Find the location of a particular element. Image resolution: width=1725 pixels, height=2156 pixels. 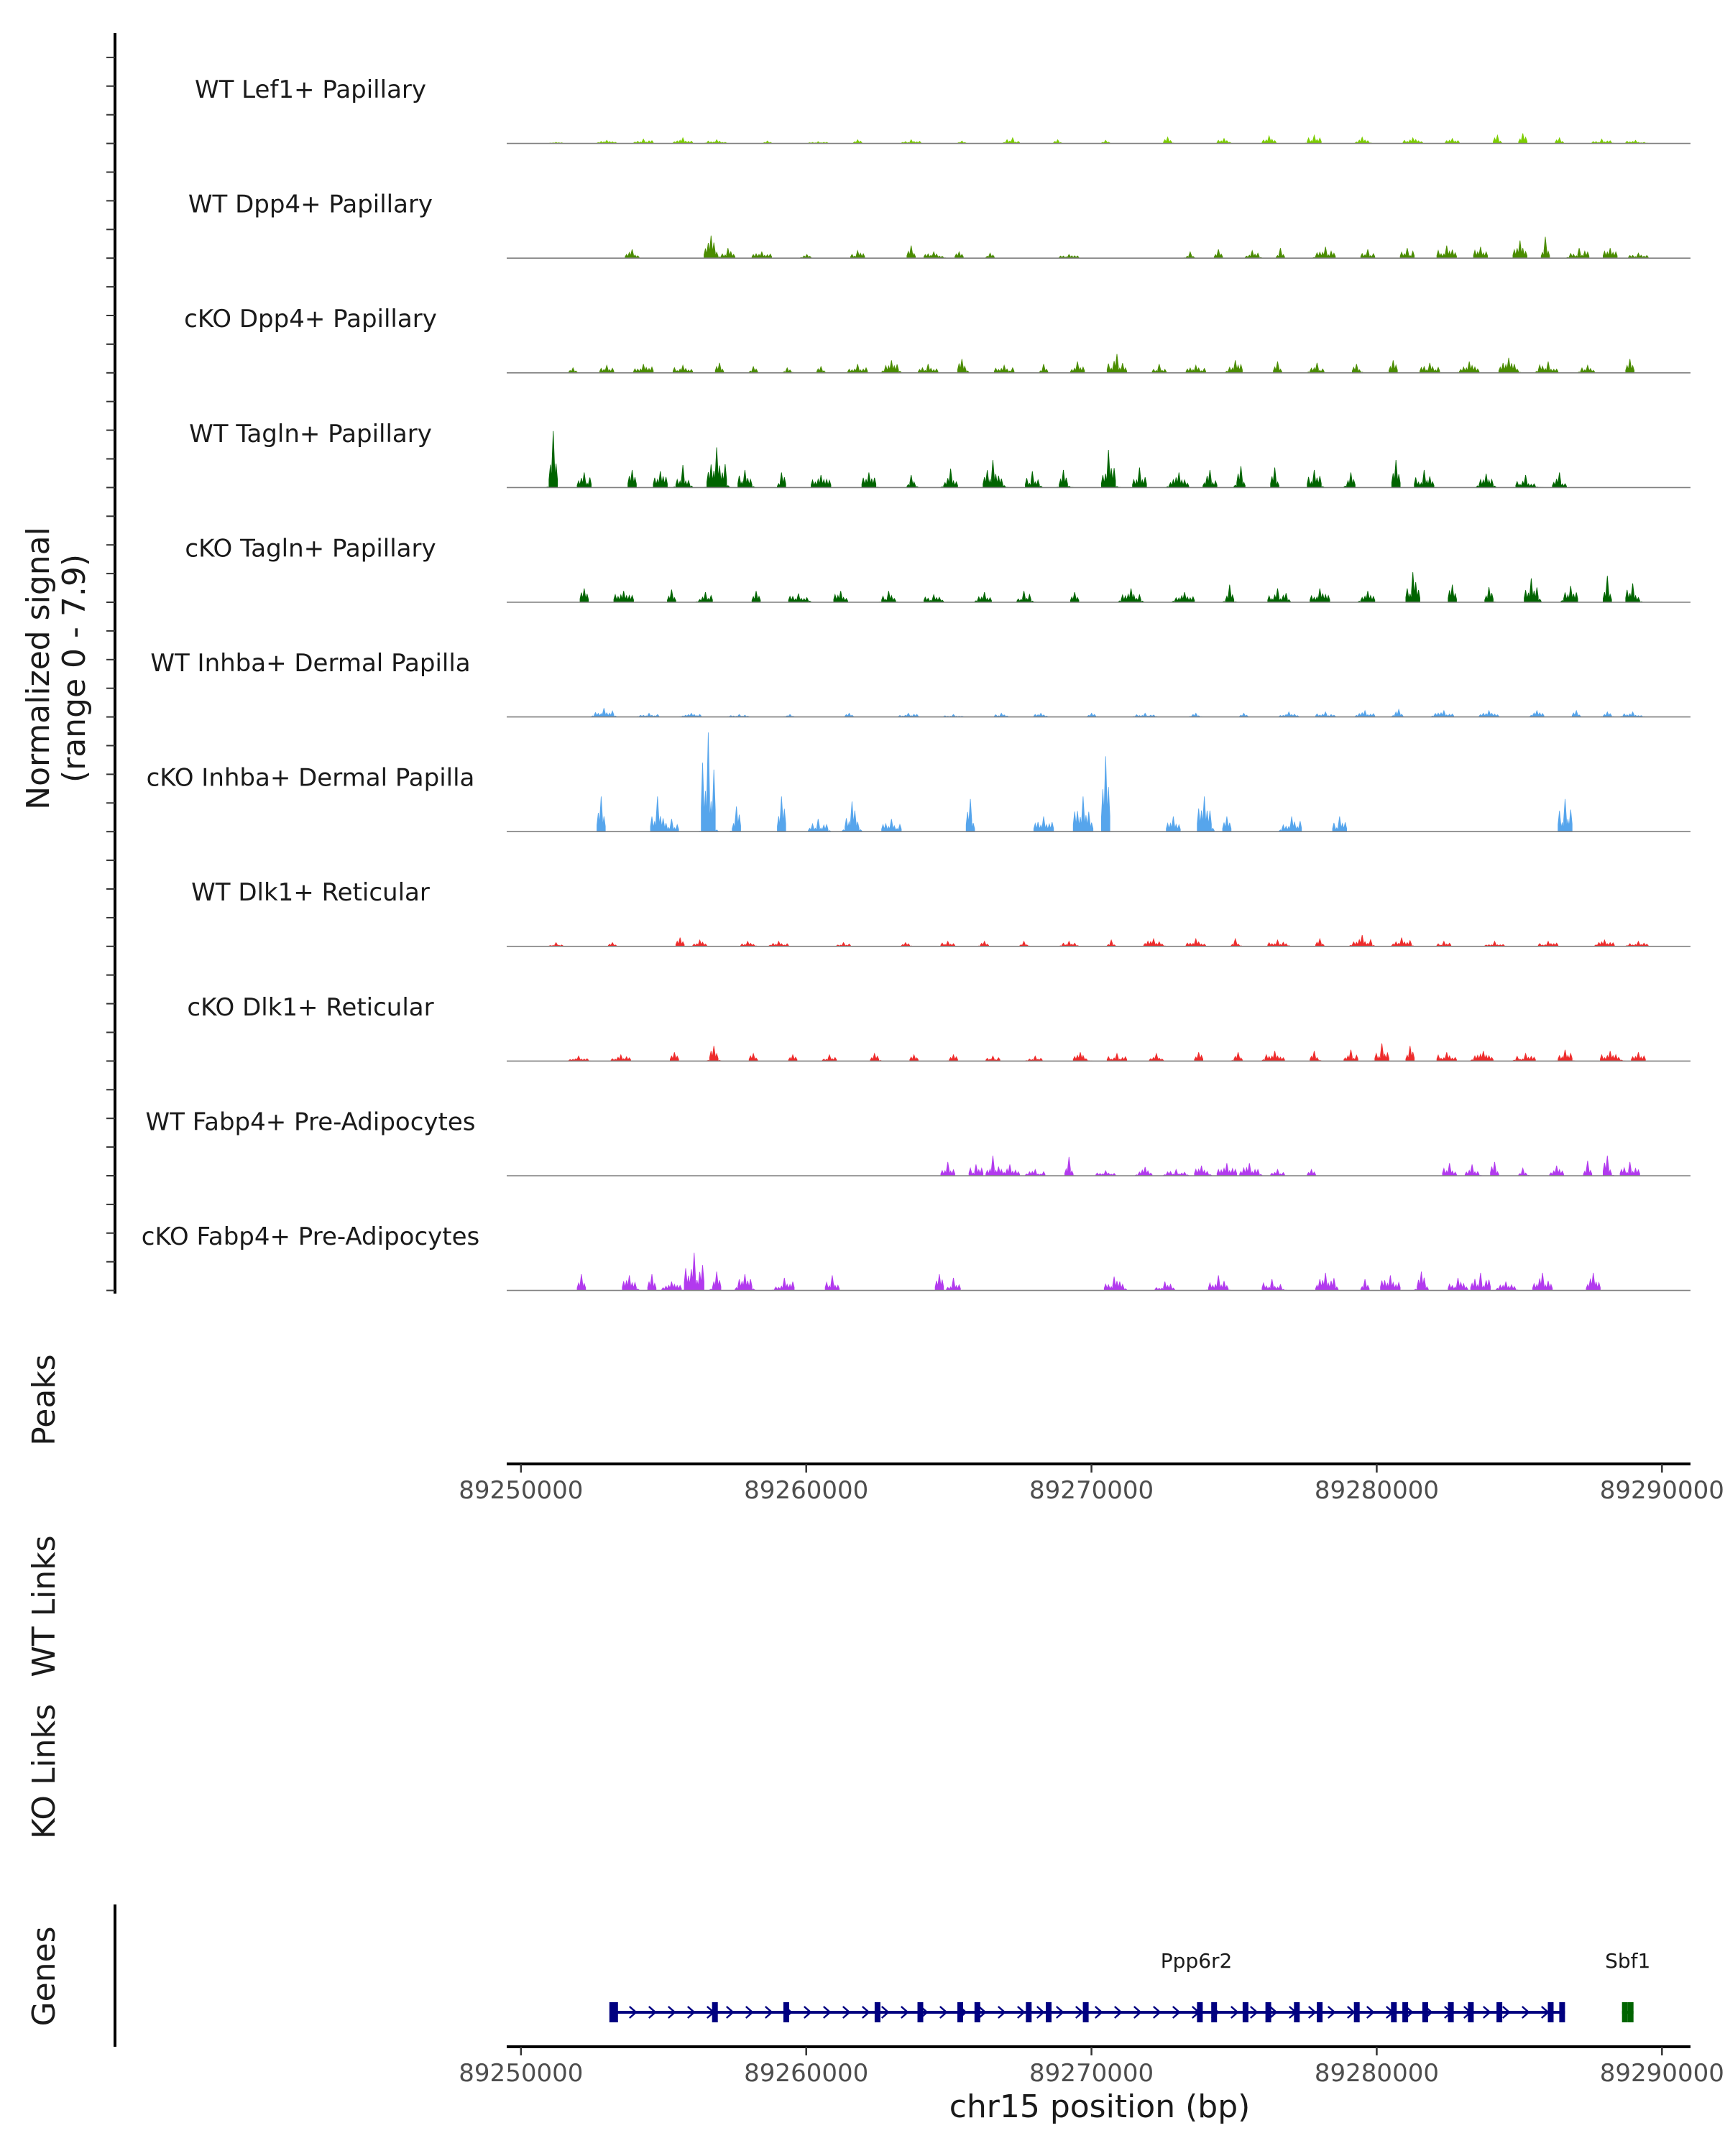

track-label-wt-dpp4-papillary: WT Dpp4+ Papillary is located at coordinates (310, 204).